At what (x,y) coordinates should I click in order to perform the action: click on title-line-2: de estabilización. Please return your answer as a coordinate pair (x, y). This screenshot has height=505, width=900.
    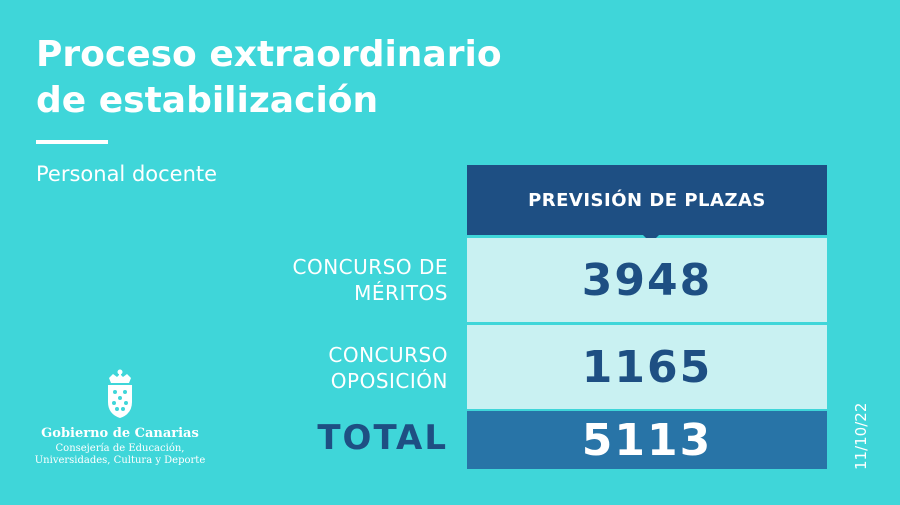
    Looking at the image, I should click on (207, 100).